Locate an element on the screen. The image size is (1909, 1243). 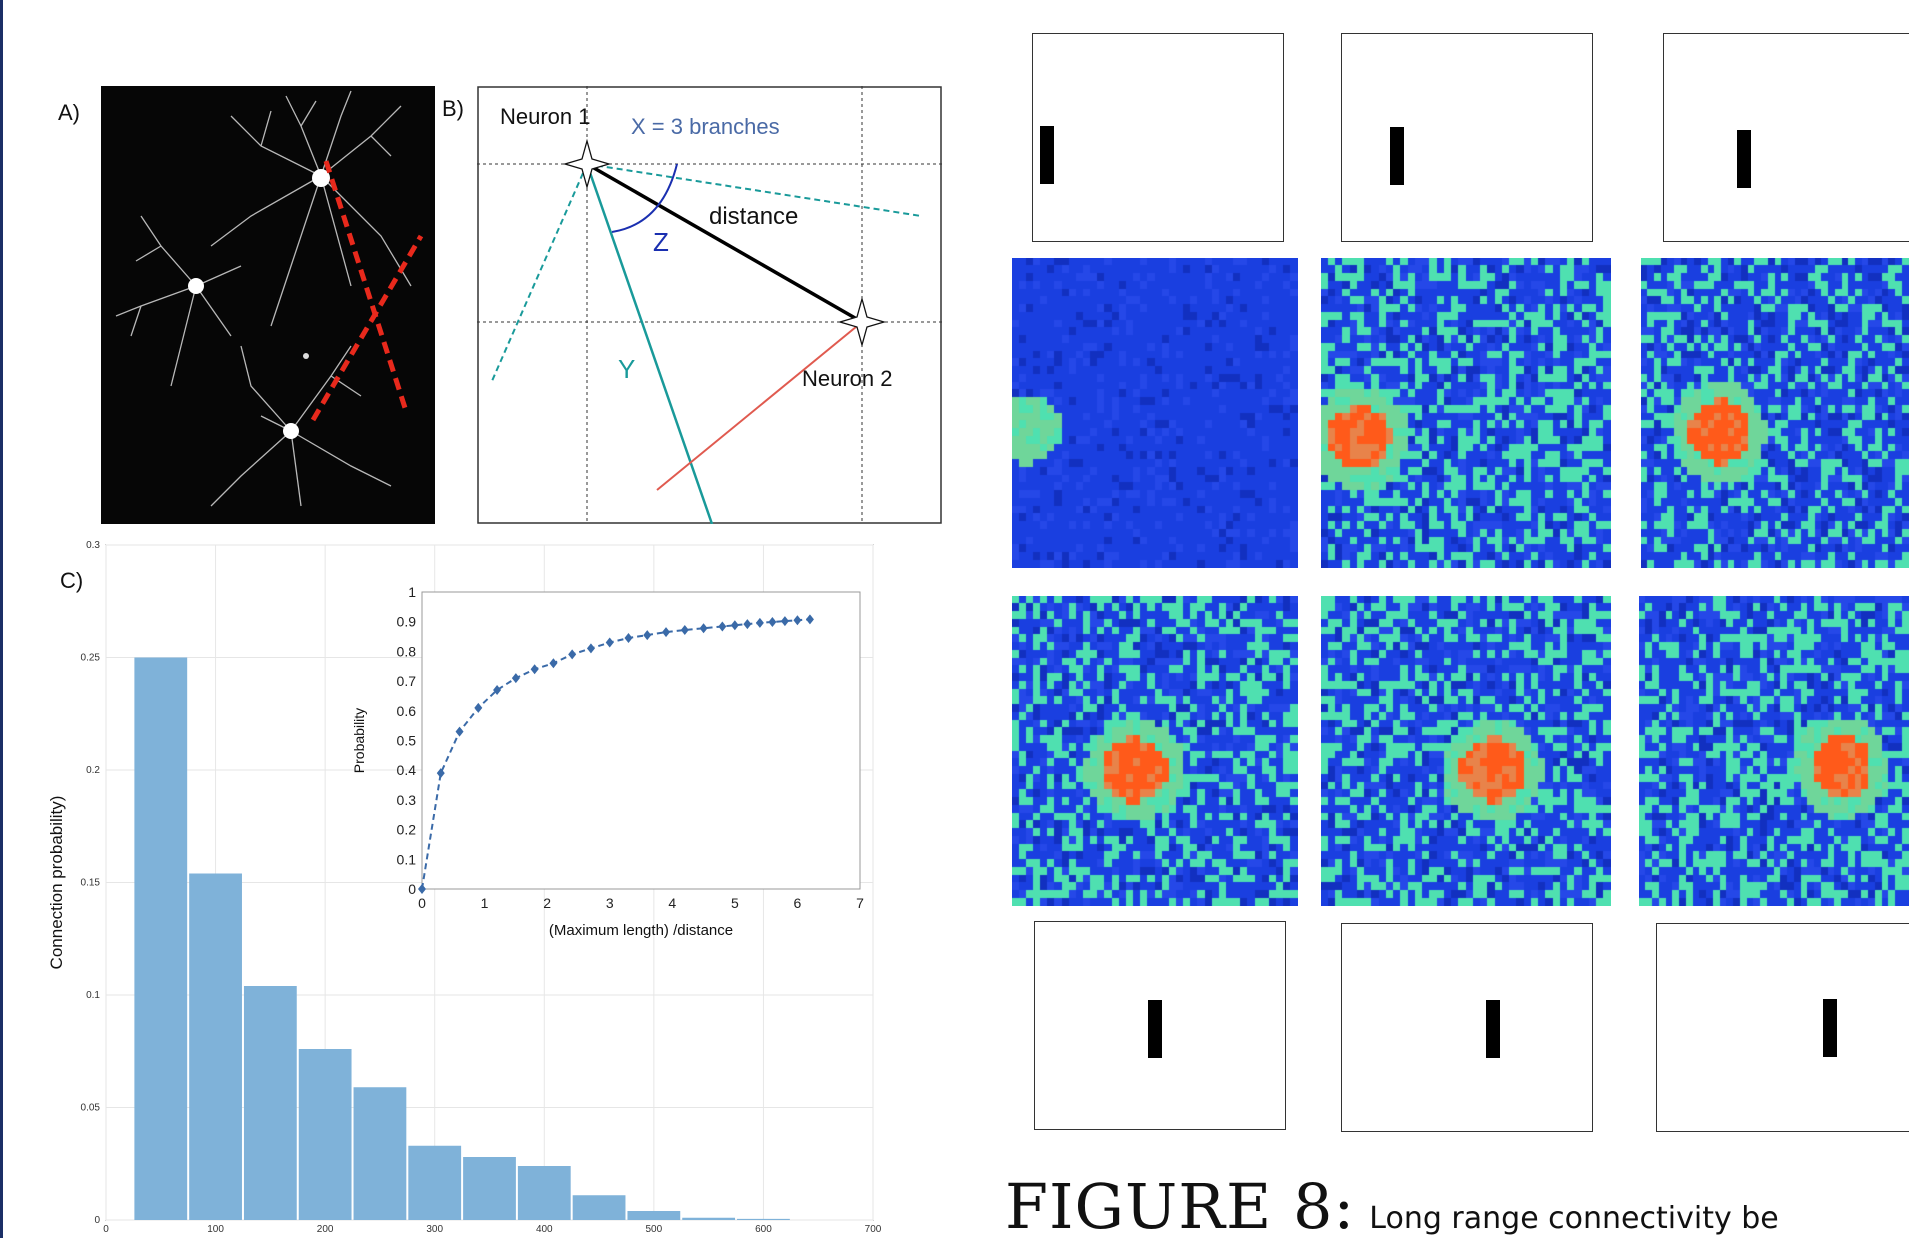
histogram-x-tick-label: 600 is located at coordinates (763, 1229).